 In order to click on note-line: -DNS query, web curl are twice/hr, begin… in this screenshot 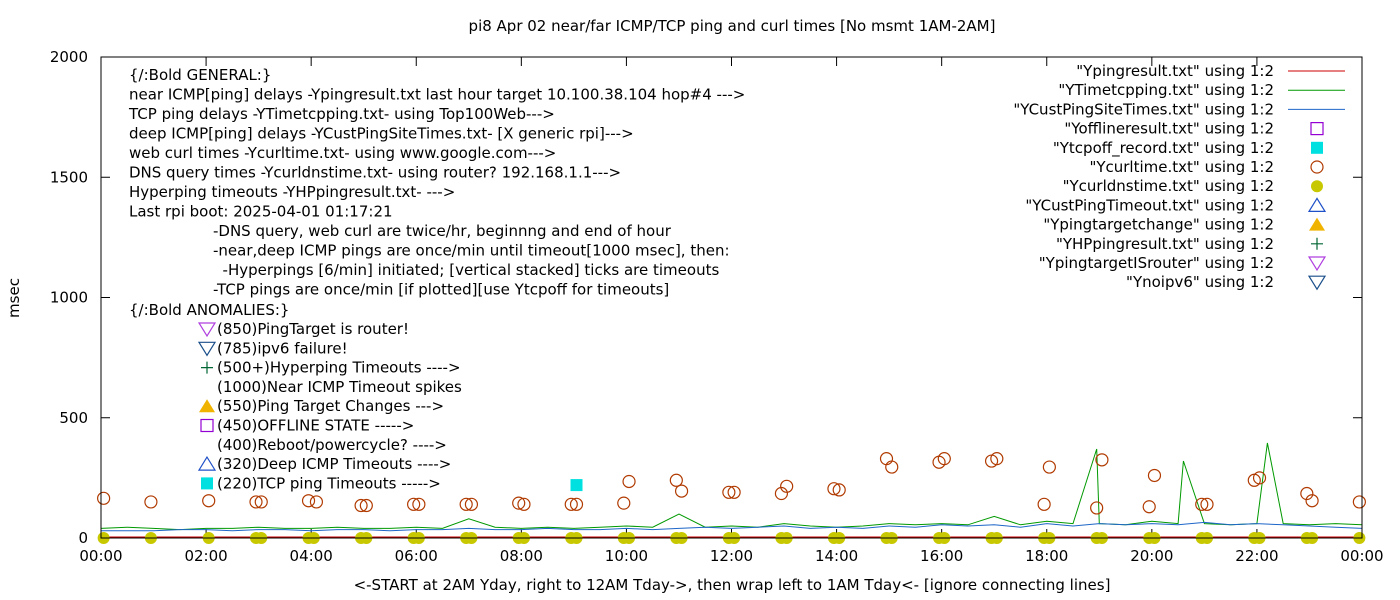, I will do `click(442, 231)`.